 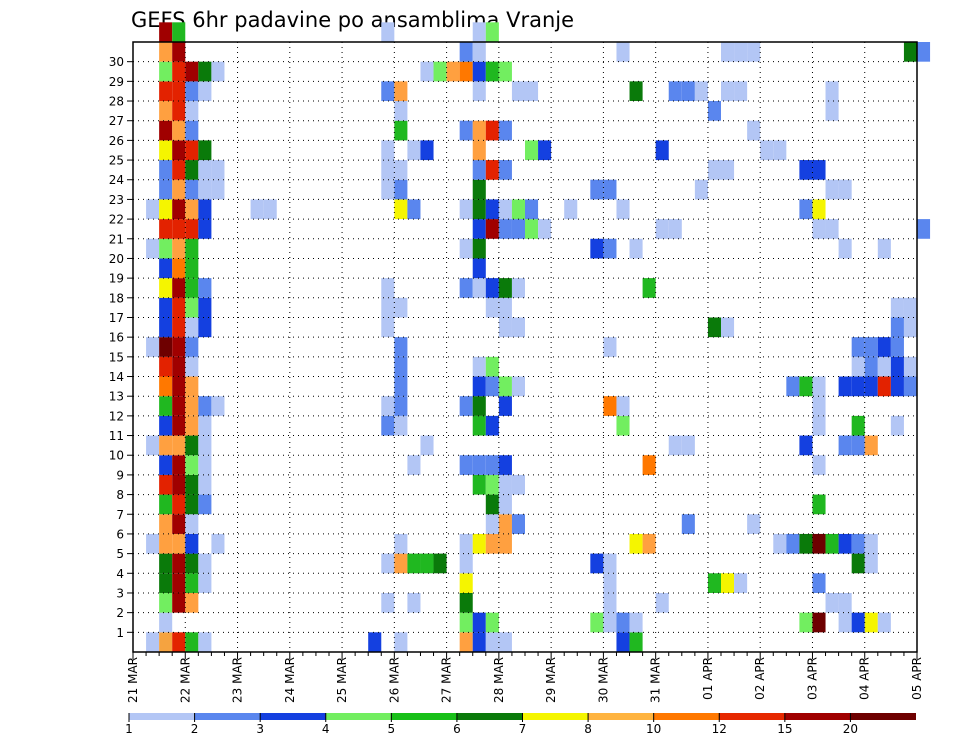 What do you see at coordinates (120, 574) in the screenshot?
I see `y-tick-label: 4` at bounding box center [120, 574].